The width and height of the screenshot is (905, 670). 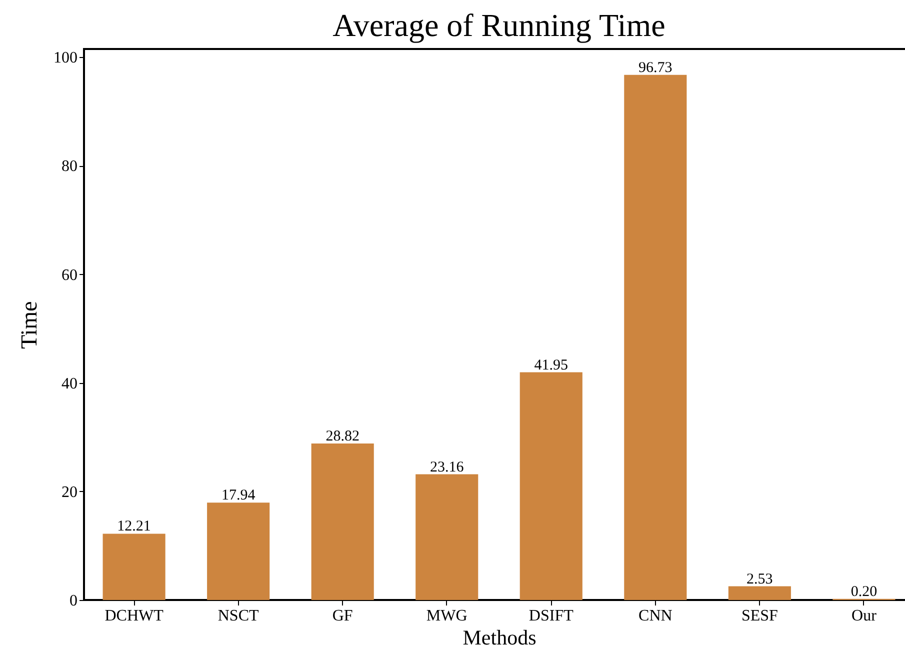 What do you see at coordinates (238, 496) in the screenshot?
I see `data-label: 17.94` at bounding box center [238, 496].